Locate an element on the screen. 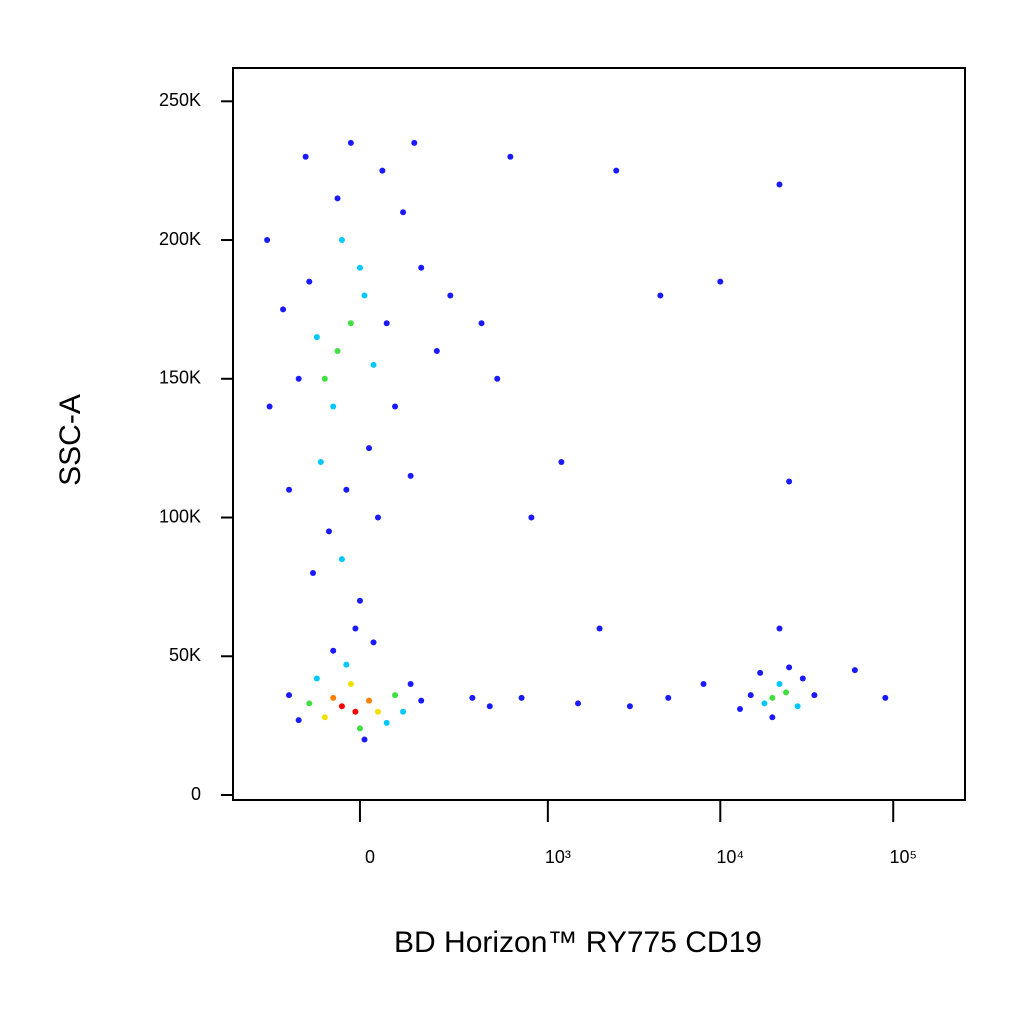  x-tick-label: 10³ is located at coordinates (558, 857).